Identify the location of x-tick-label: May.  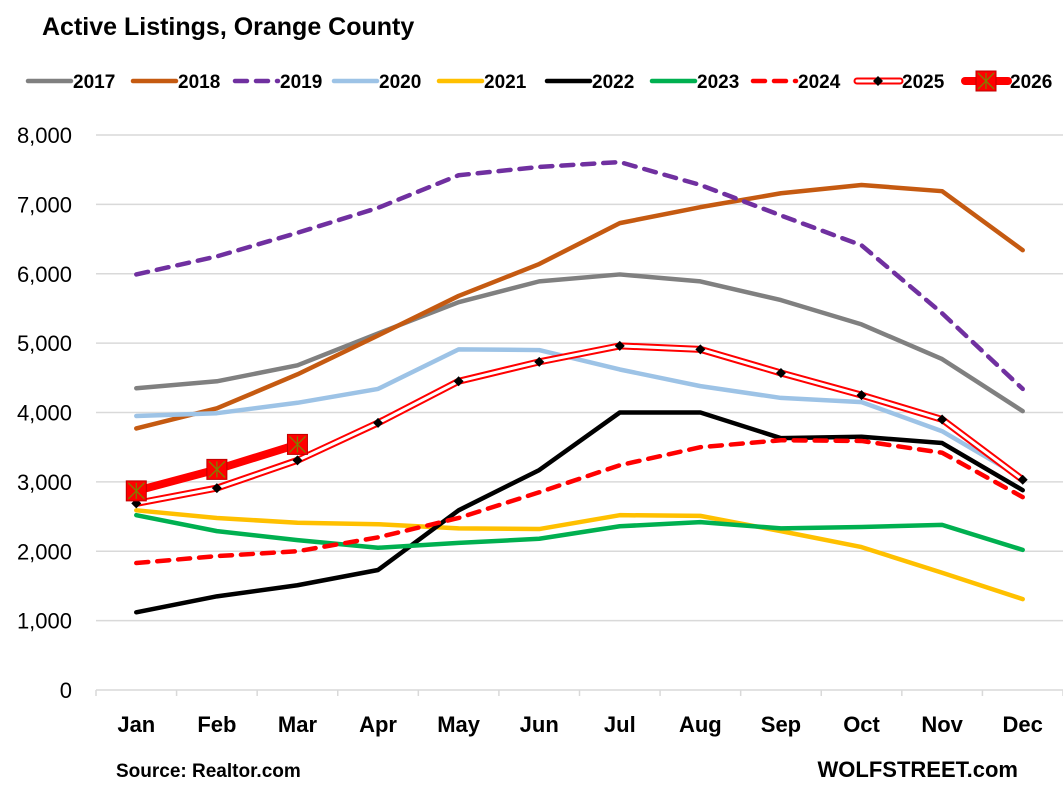
(459, 724).